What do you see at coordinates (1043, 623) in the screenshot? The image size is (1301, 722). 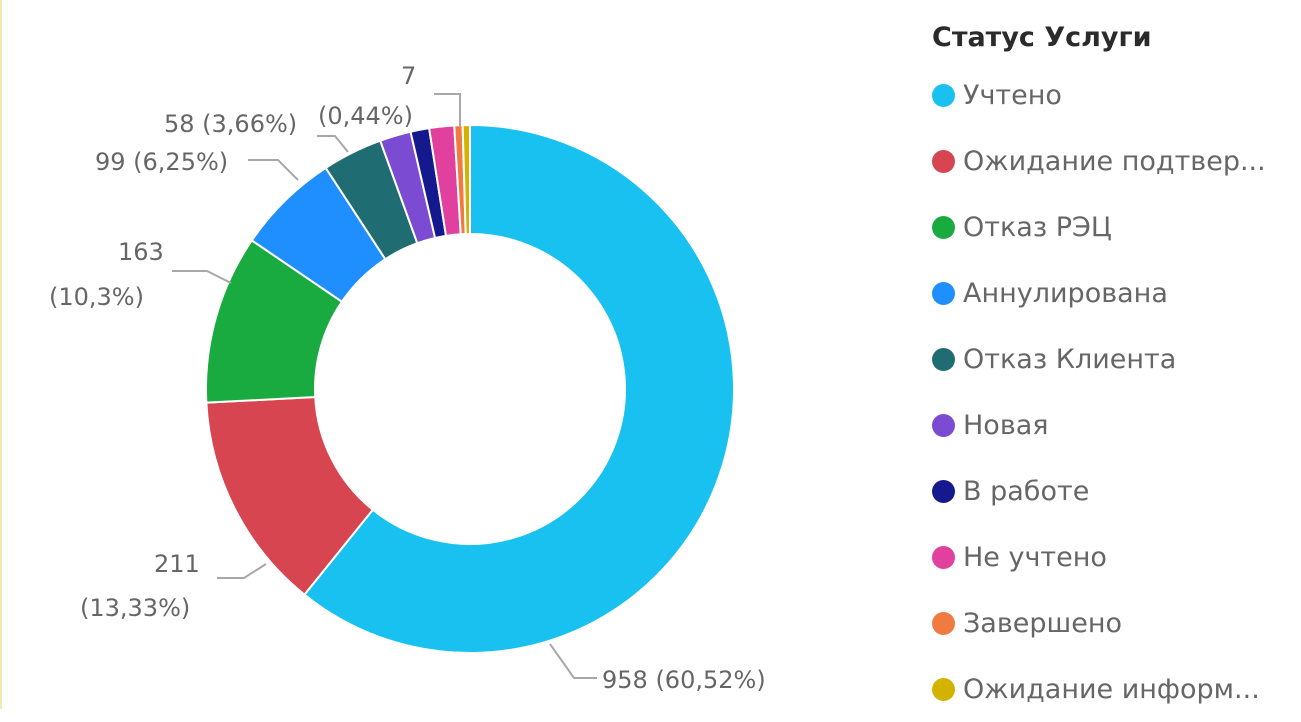 I see `legend-label-zaversheno: Завершено` at bounding box center [1043, 623].